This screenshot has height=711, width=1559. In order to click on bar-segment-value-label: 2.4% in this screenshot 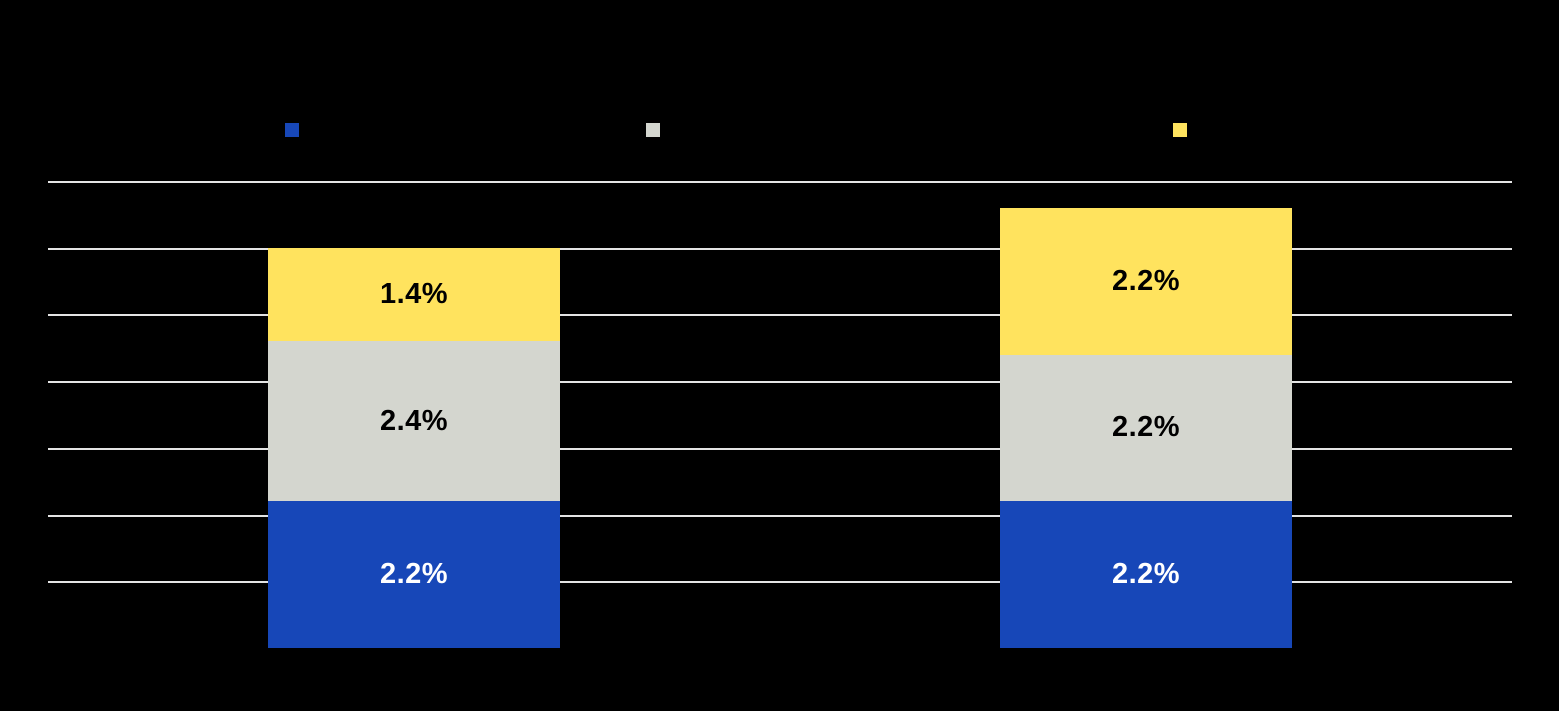, I will do `click(414, 420)`.